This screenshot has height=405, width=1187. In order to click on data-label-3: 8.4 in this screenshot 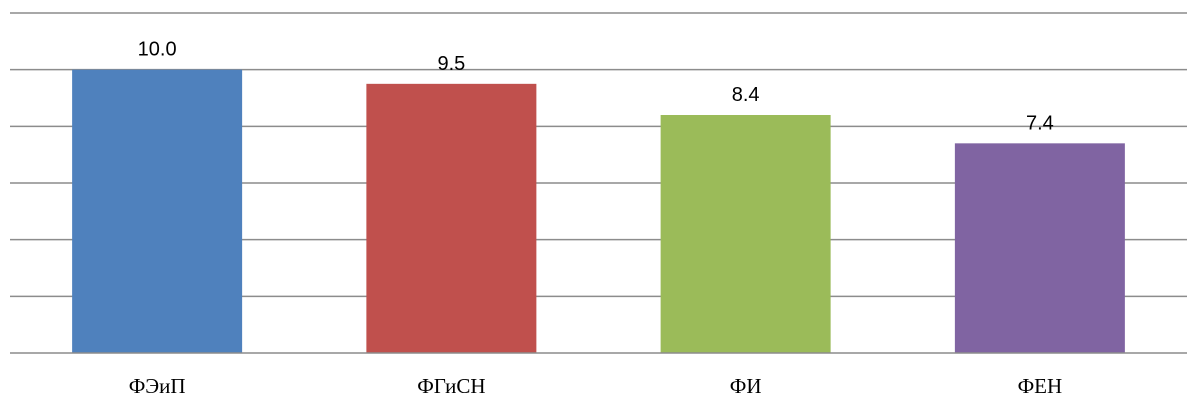, I will do `click(746, 95)`.